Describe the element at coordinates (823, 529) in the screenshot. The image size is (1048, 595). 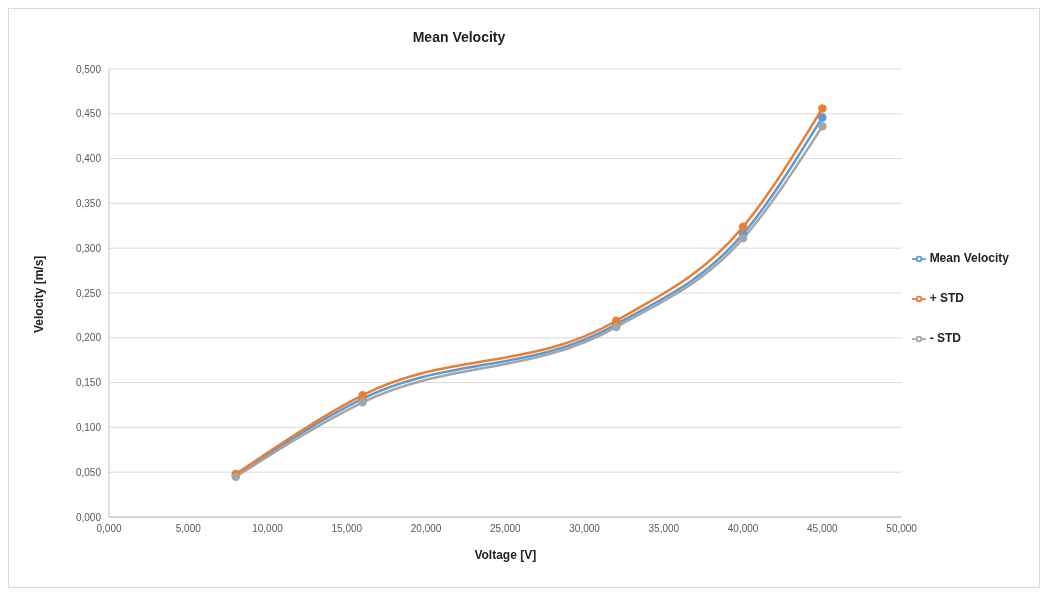
I see `x-tick-label: 45,000` at that location.